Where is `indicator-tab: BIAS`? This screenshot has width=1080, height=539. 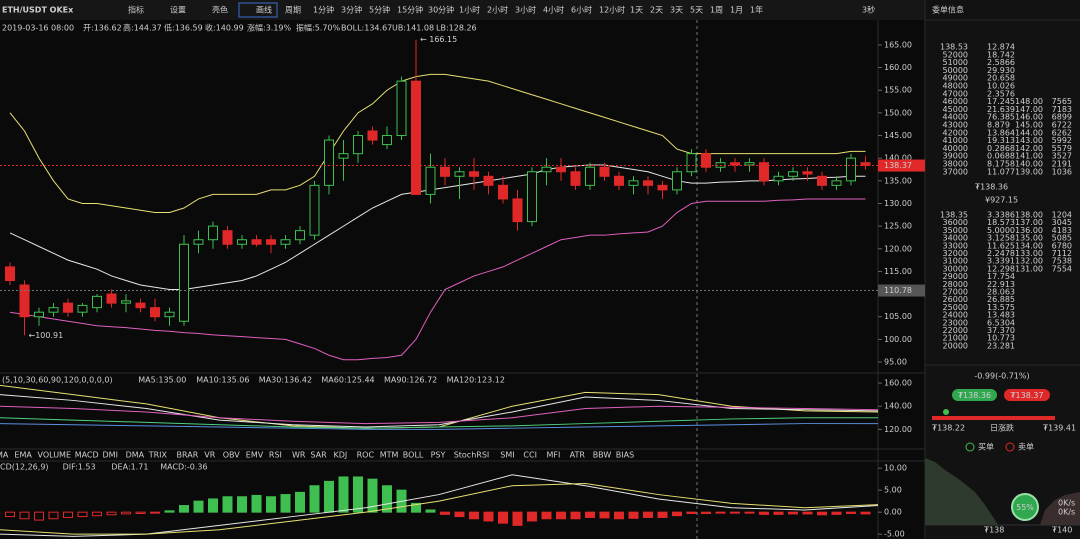
indicator-tab: BIAS is located at coordinates (625, 455).